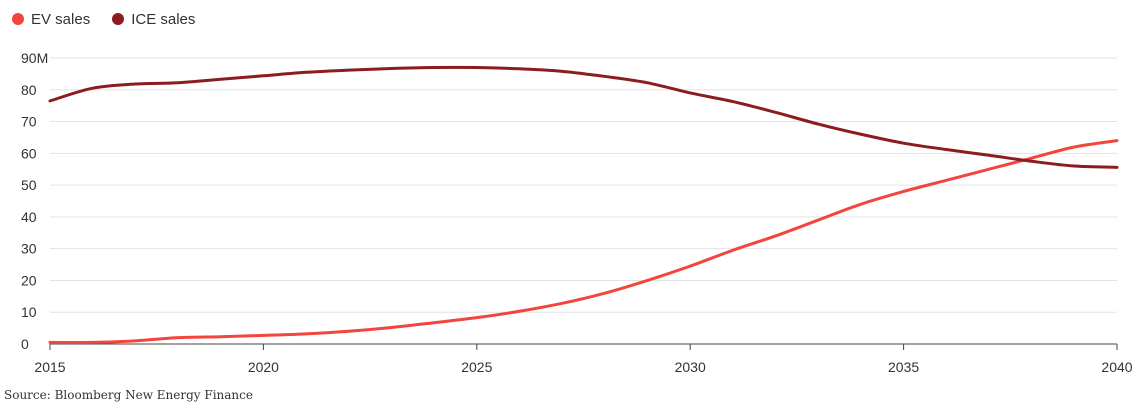  I want to click on data-point-ice-sales-2015, so click(50, 100).